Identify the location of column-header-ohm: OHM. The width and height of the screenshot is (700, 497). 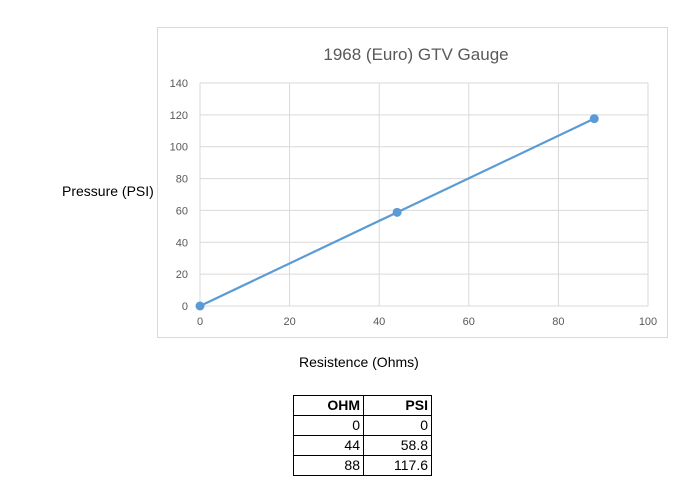
(328, 405).